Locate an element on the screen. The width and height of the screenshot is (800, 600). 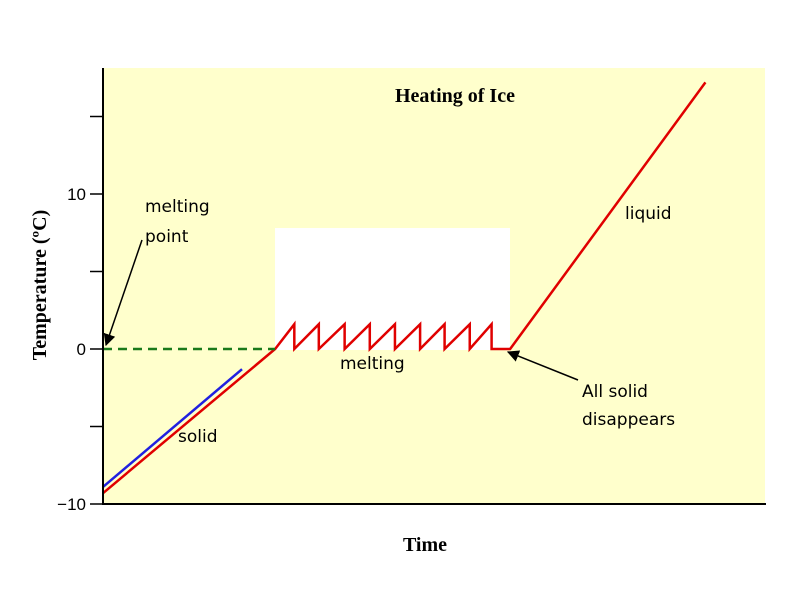
annotation: disappears is located at coordinates (628, 420).